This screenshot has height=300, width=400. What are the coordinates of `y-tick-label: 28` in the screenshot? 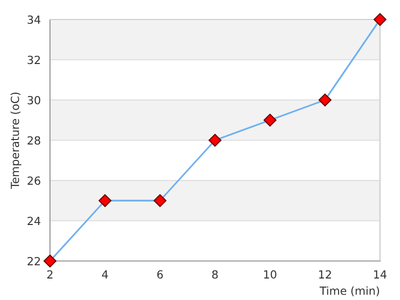 It's located at (34, 140).